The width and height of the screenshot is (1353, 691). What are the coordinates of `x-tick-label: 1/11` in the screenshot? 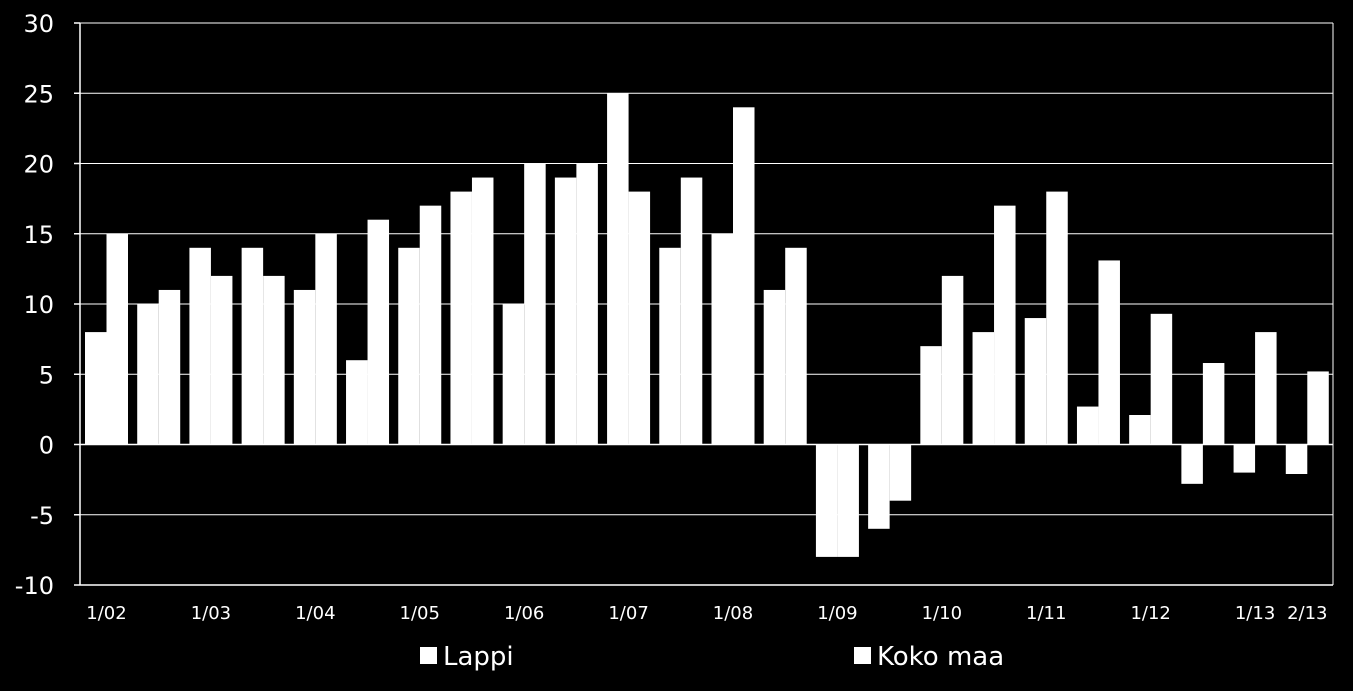 It's located at (1046, 613).